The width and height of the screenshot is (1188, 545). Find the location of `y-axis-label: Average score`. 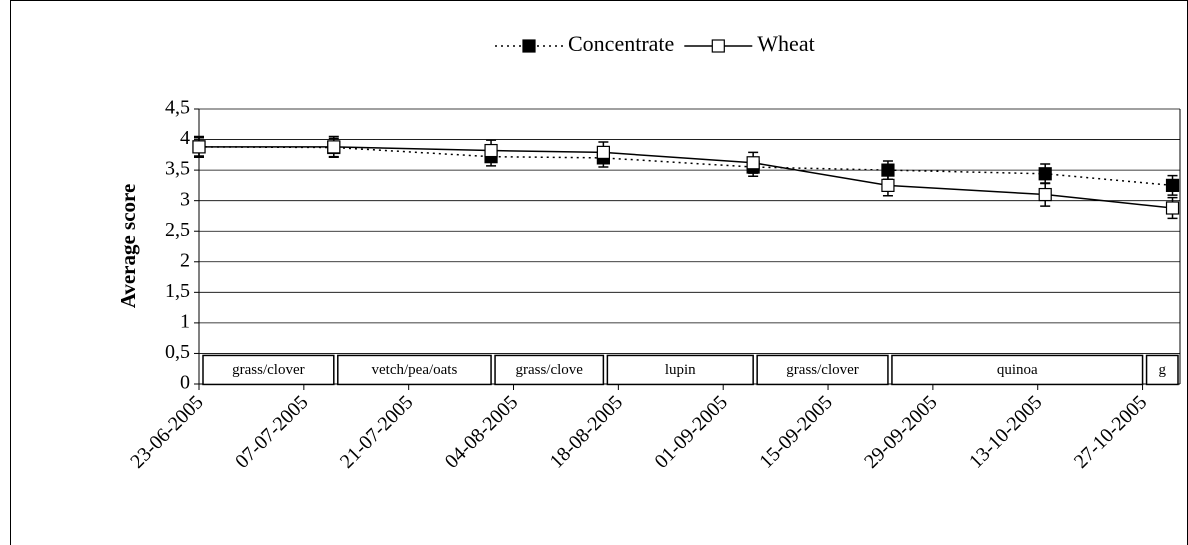

y-axis-label: Average score is located at coordinates (128, 246).